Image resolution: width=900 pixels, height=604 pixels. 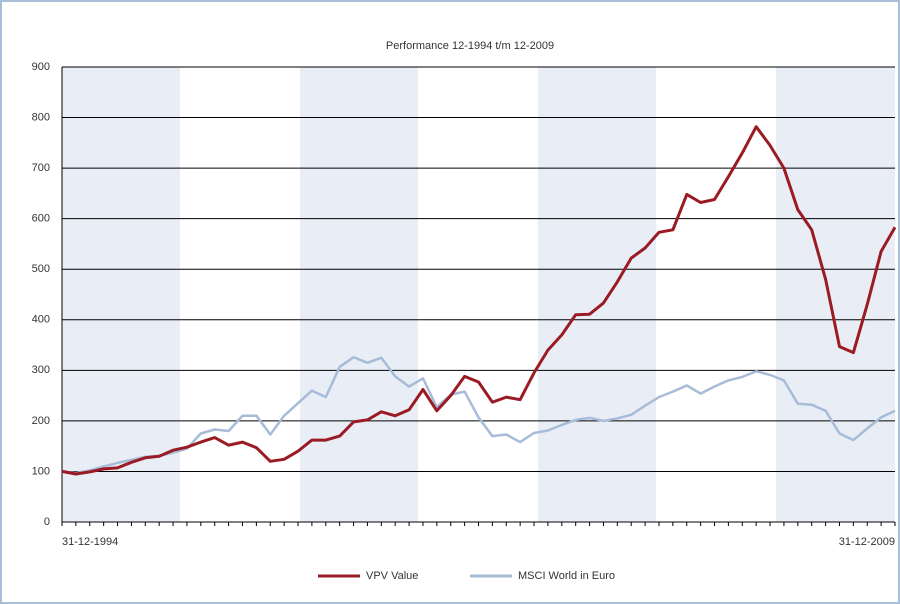 I want to click on y-tick-label: 200, so click(x=41, y=421).